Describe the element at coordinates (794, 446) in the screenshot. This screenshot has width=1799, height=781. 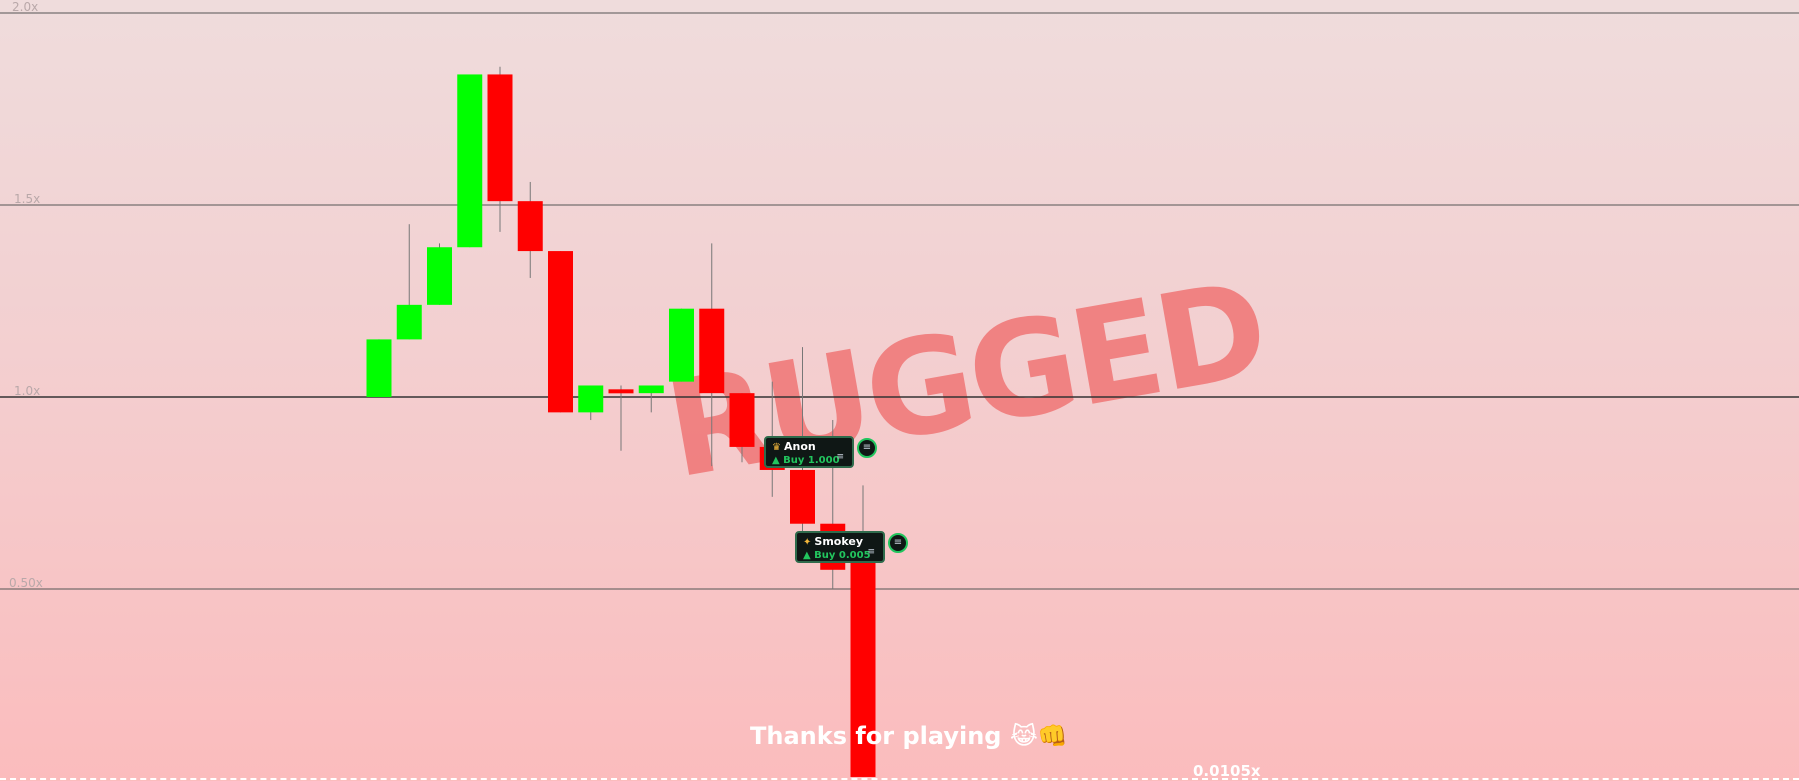
I see `trade-player-name: ♛ Anon` at that location.